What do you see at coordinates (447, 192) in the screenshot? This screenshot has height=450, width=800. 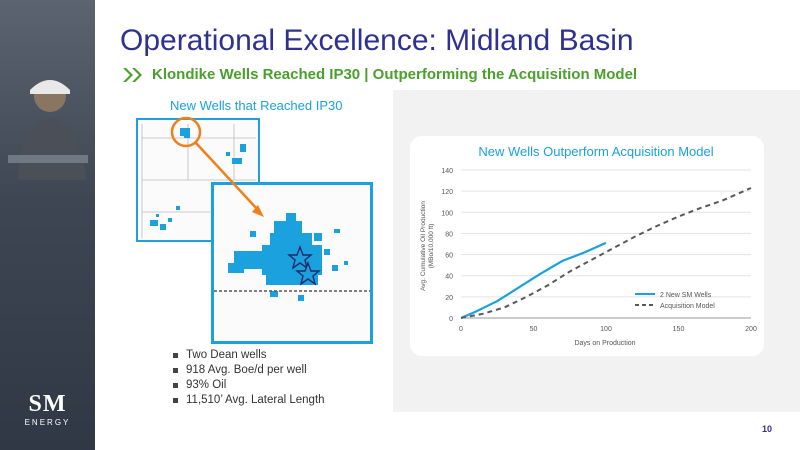 I see `y-tick-label: 120` at bounding box center [447, 192].